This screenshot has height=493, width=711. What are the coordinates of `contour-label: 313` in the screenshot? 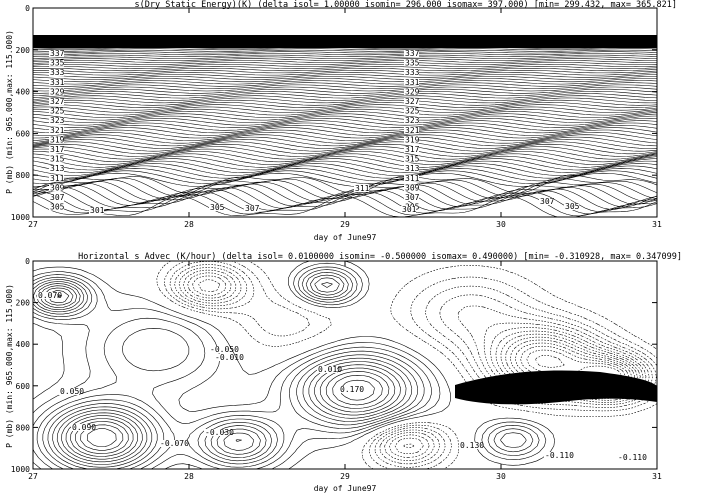 It's located at (57, 168).